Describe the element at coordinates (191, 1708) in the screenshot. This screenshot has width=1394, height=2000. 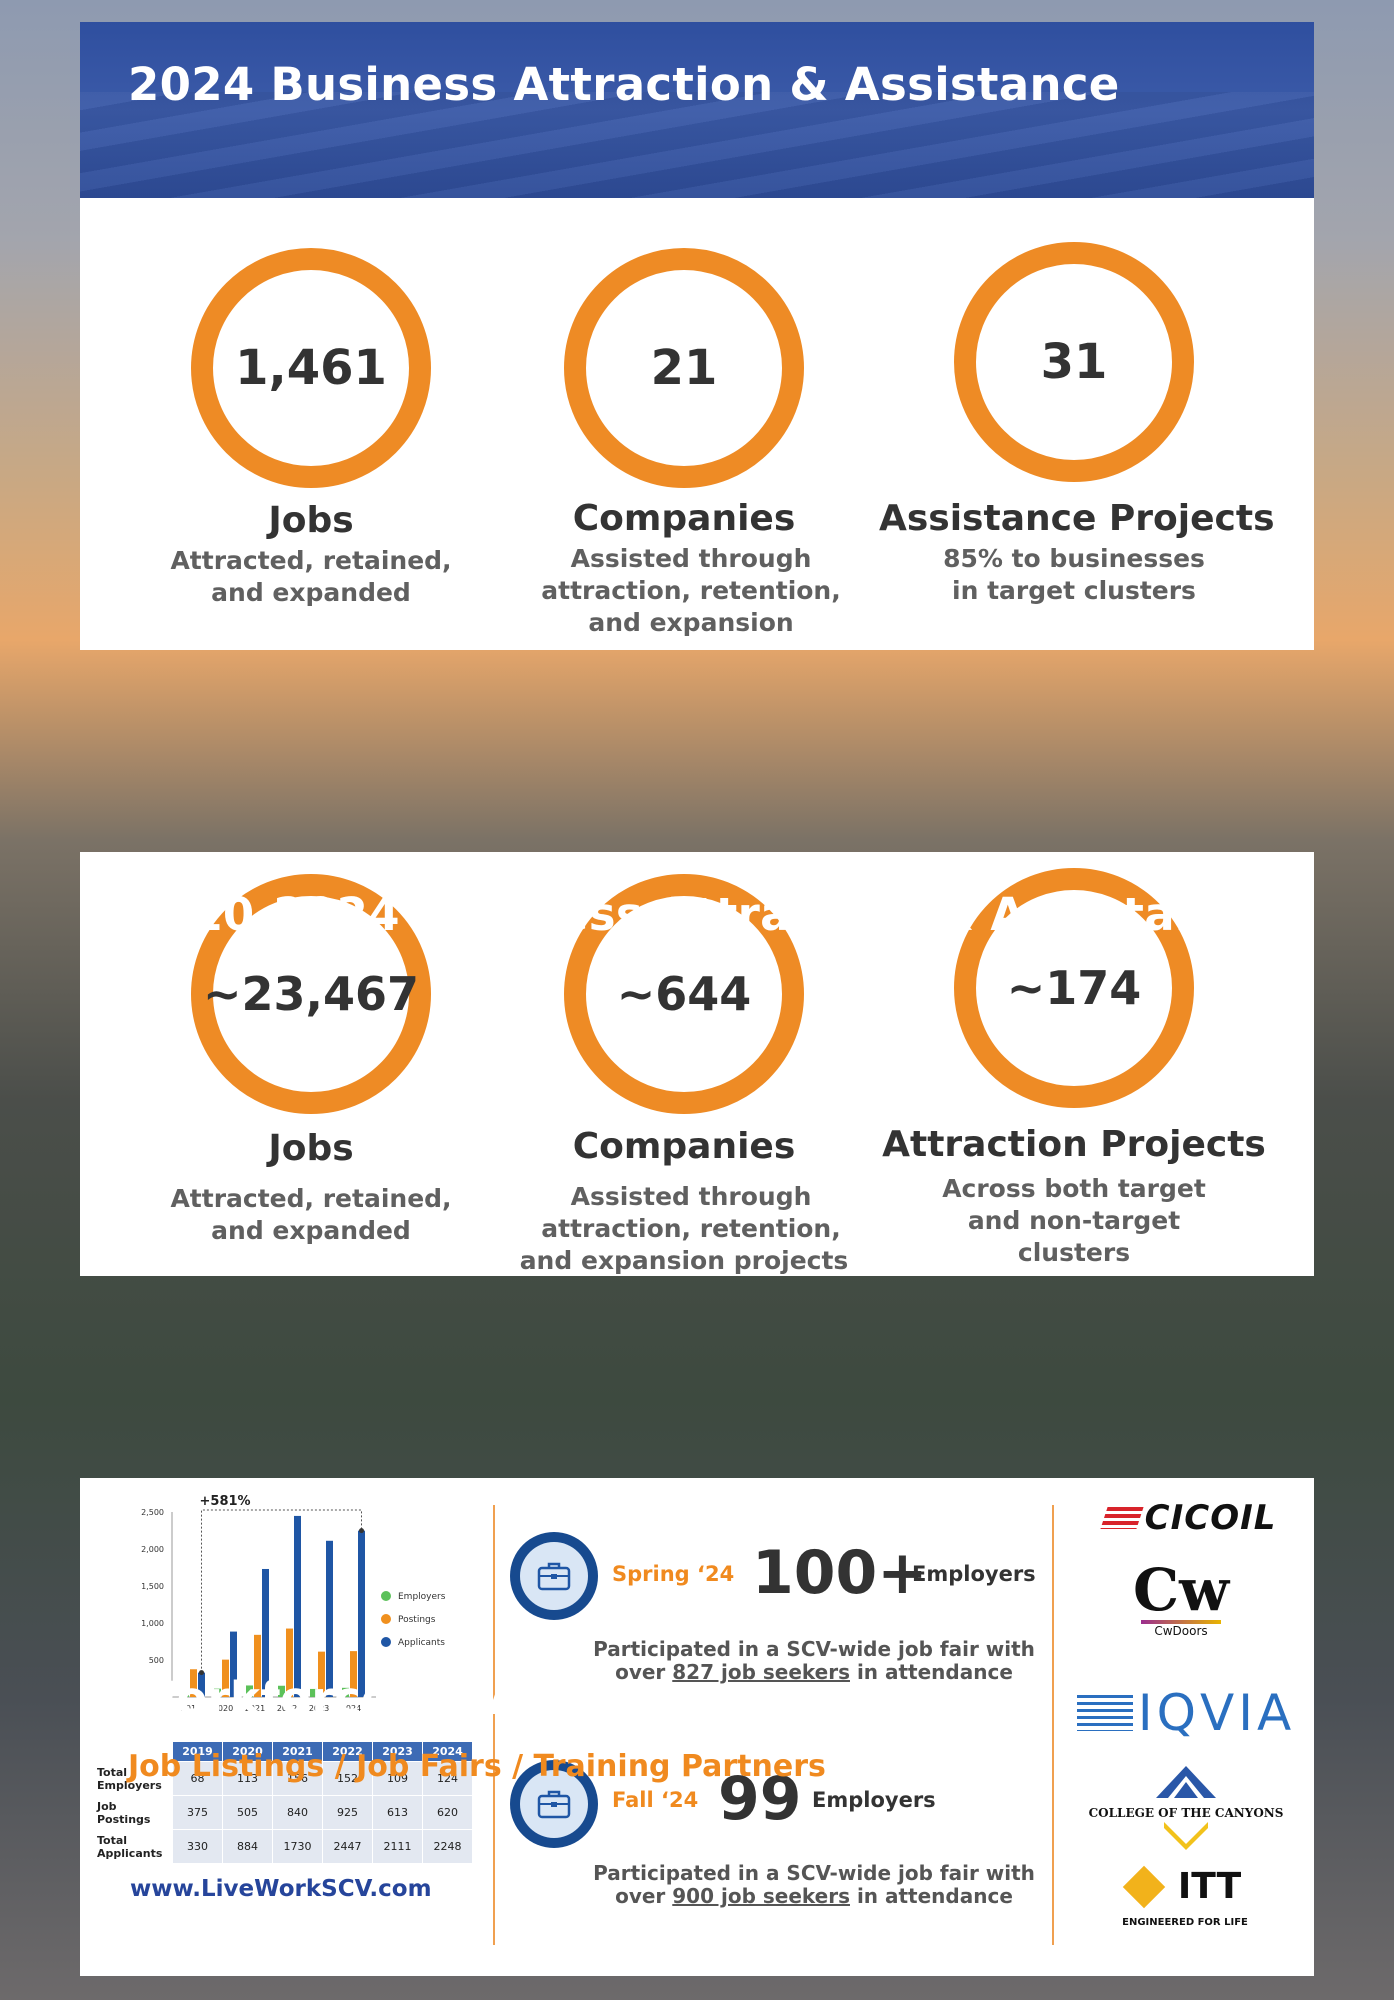
I see `x-tick-label: 2019` at that location.